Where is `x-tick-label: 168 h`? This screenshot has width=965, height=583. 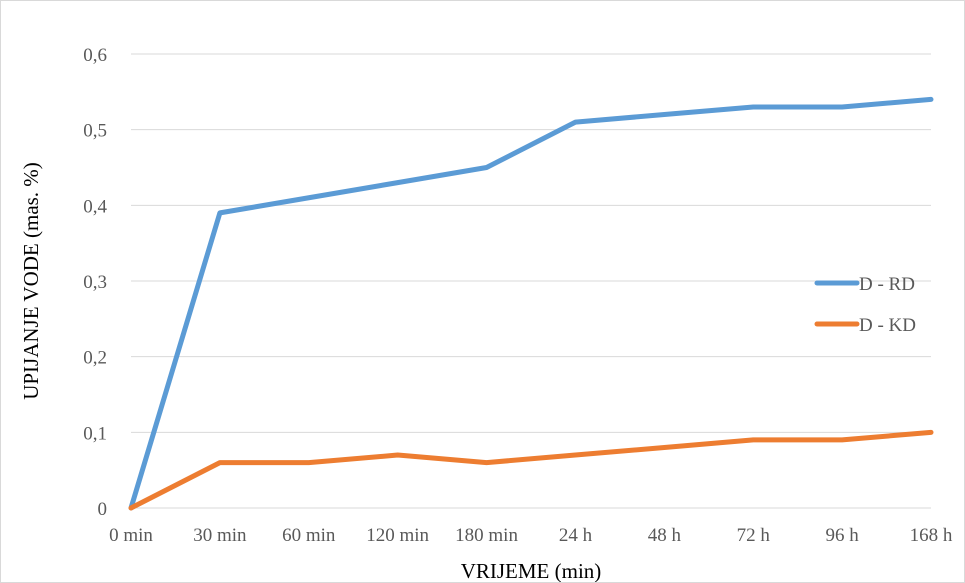
x-tick-label: 168 h is located at coordinates (931, 535).